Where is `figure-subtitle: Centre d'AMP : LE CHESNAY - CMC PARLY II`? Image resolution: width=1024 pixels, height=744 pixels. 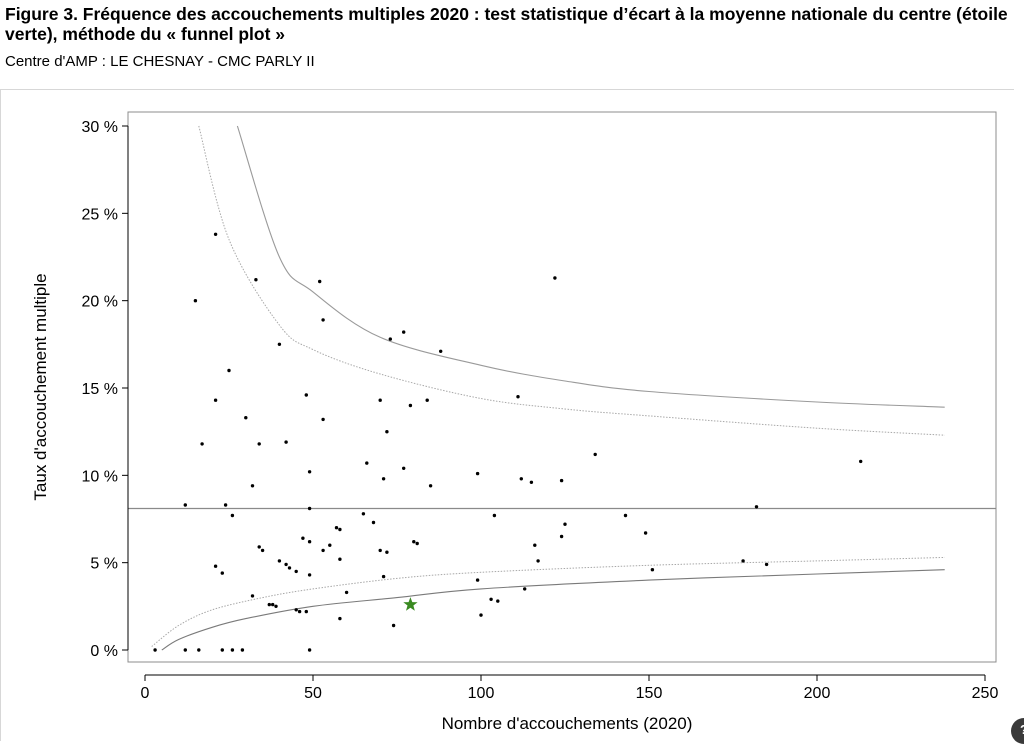 figure-subtitle: Centre d'AMP : LE CHESNAY - CMC PARLY II is located at coordinates (160, 61).